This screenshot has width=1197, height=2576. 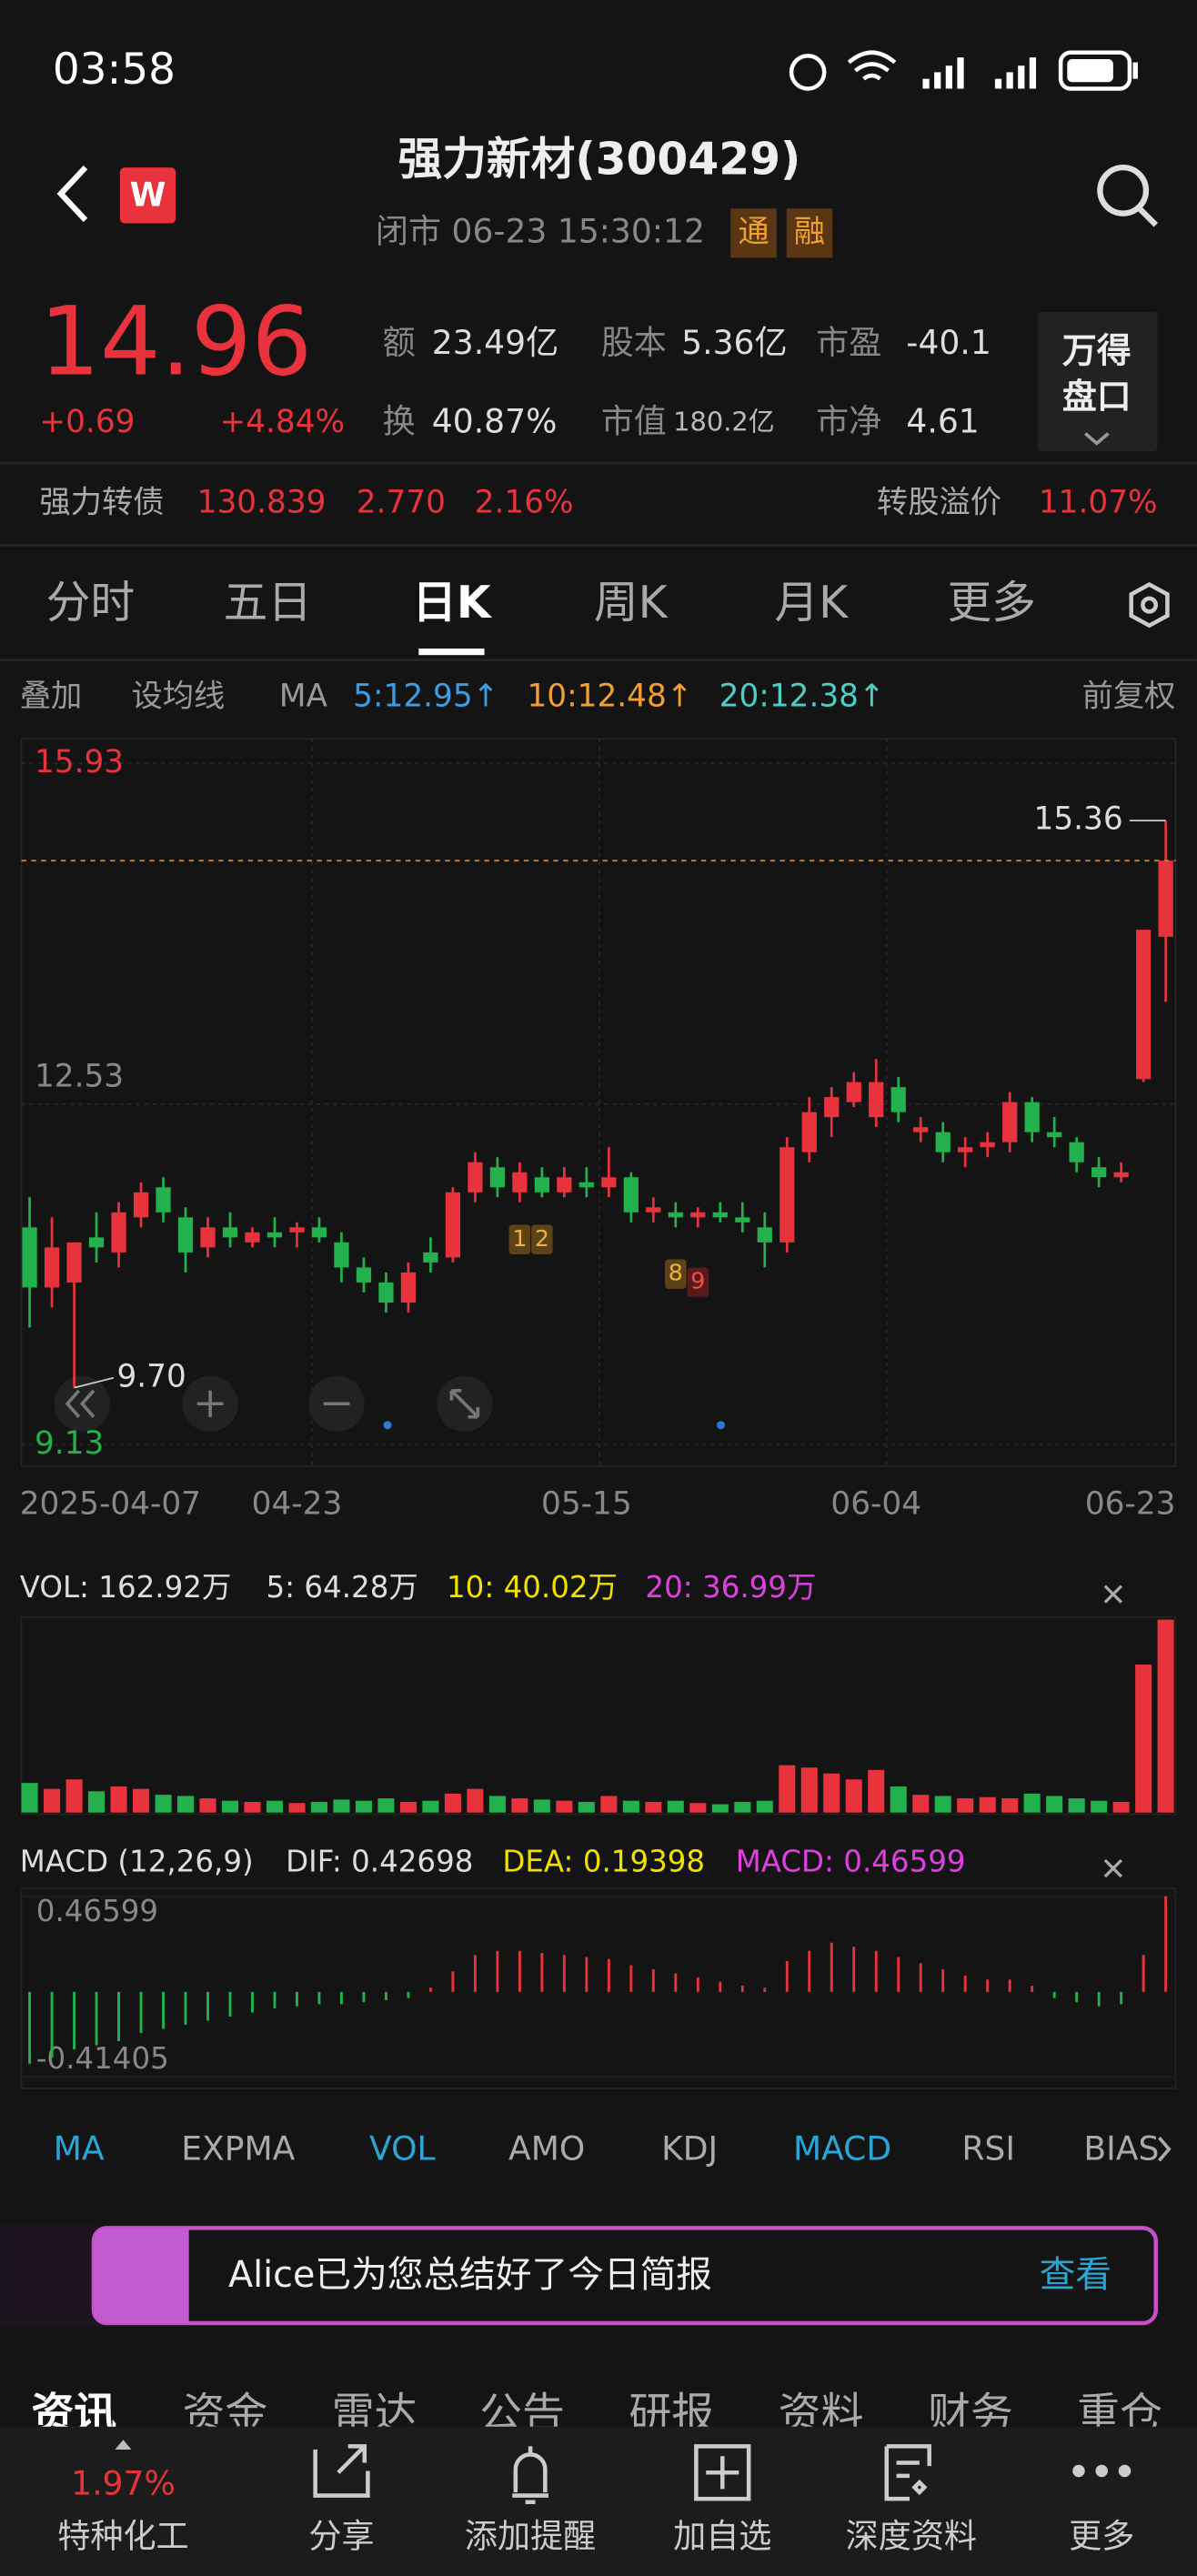 I want to click on bottom-action: 加自选, so click(x=722, y=2536).